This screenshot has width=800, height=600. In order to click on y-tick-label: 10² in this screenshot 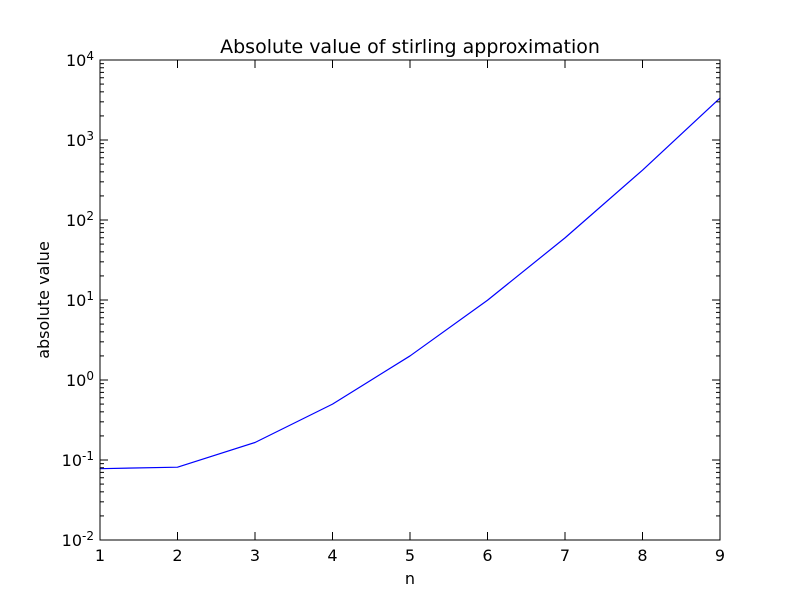, I will do `click(80, 219)`.